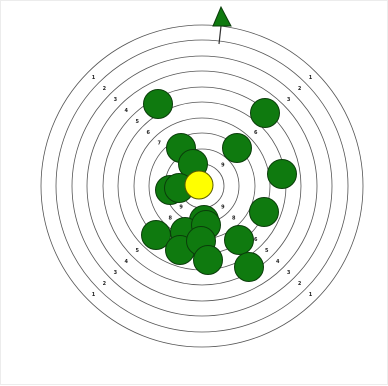 This screenshot has width=388, height=386. Describe the element at coordinates (220, 35) in the screenshot. I see `arrow-shaft` at that location.